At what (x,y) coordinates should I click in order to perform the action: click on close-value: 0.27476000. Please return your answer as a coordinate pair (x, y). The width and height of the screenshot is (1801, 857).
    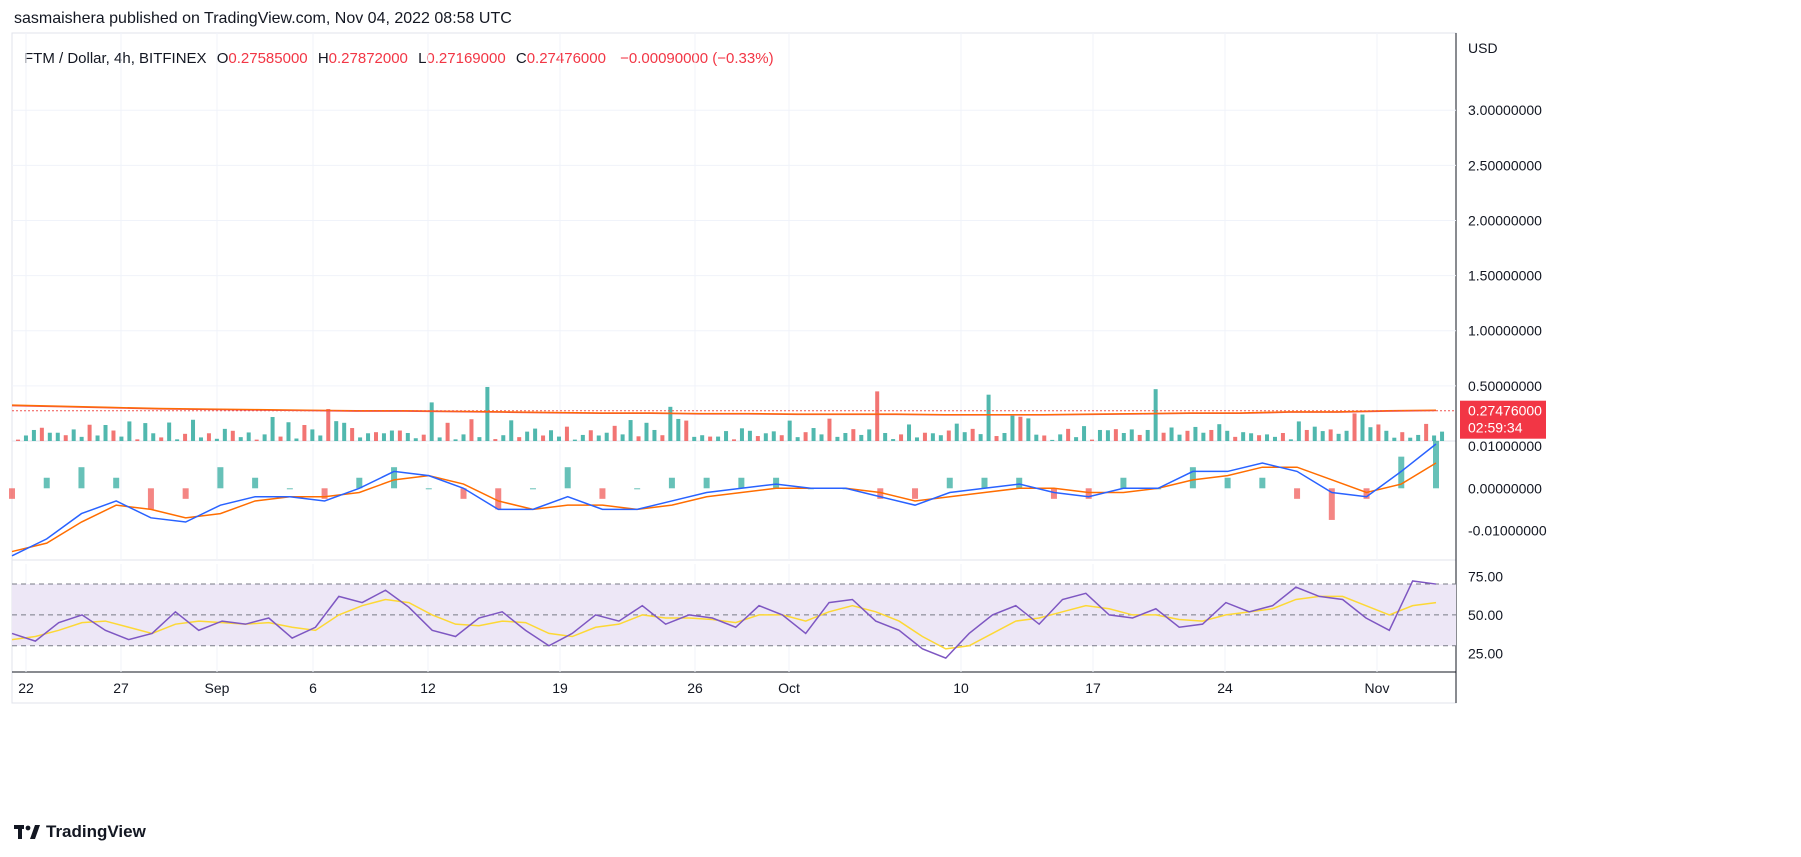
    Looking at the image, I should click on (566, 58).